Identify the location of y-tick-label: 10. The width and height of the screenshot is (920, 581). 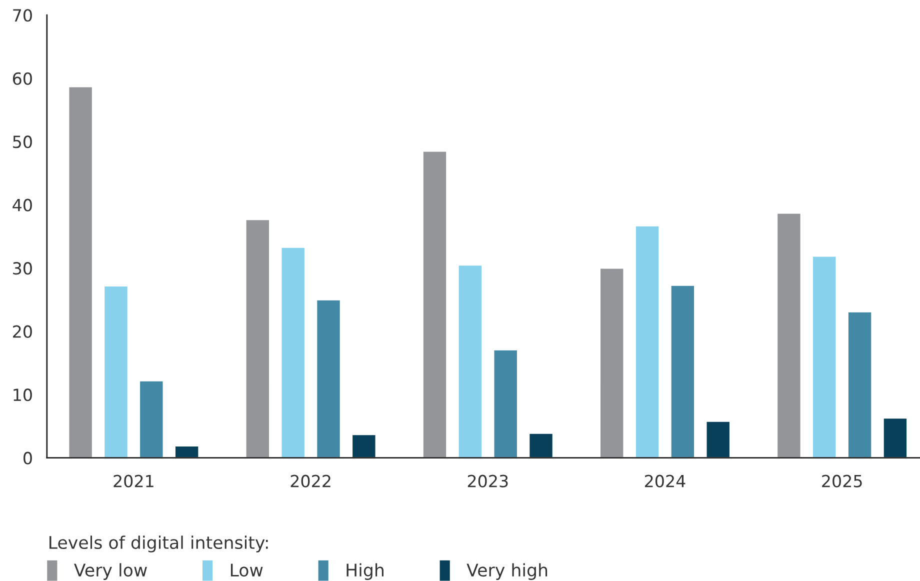
(23, 395).